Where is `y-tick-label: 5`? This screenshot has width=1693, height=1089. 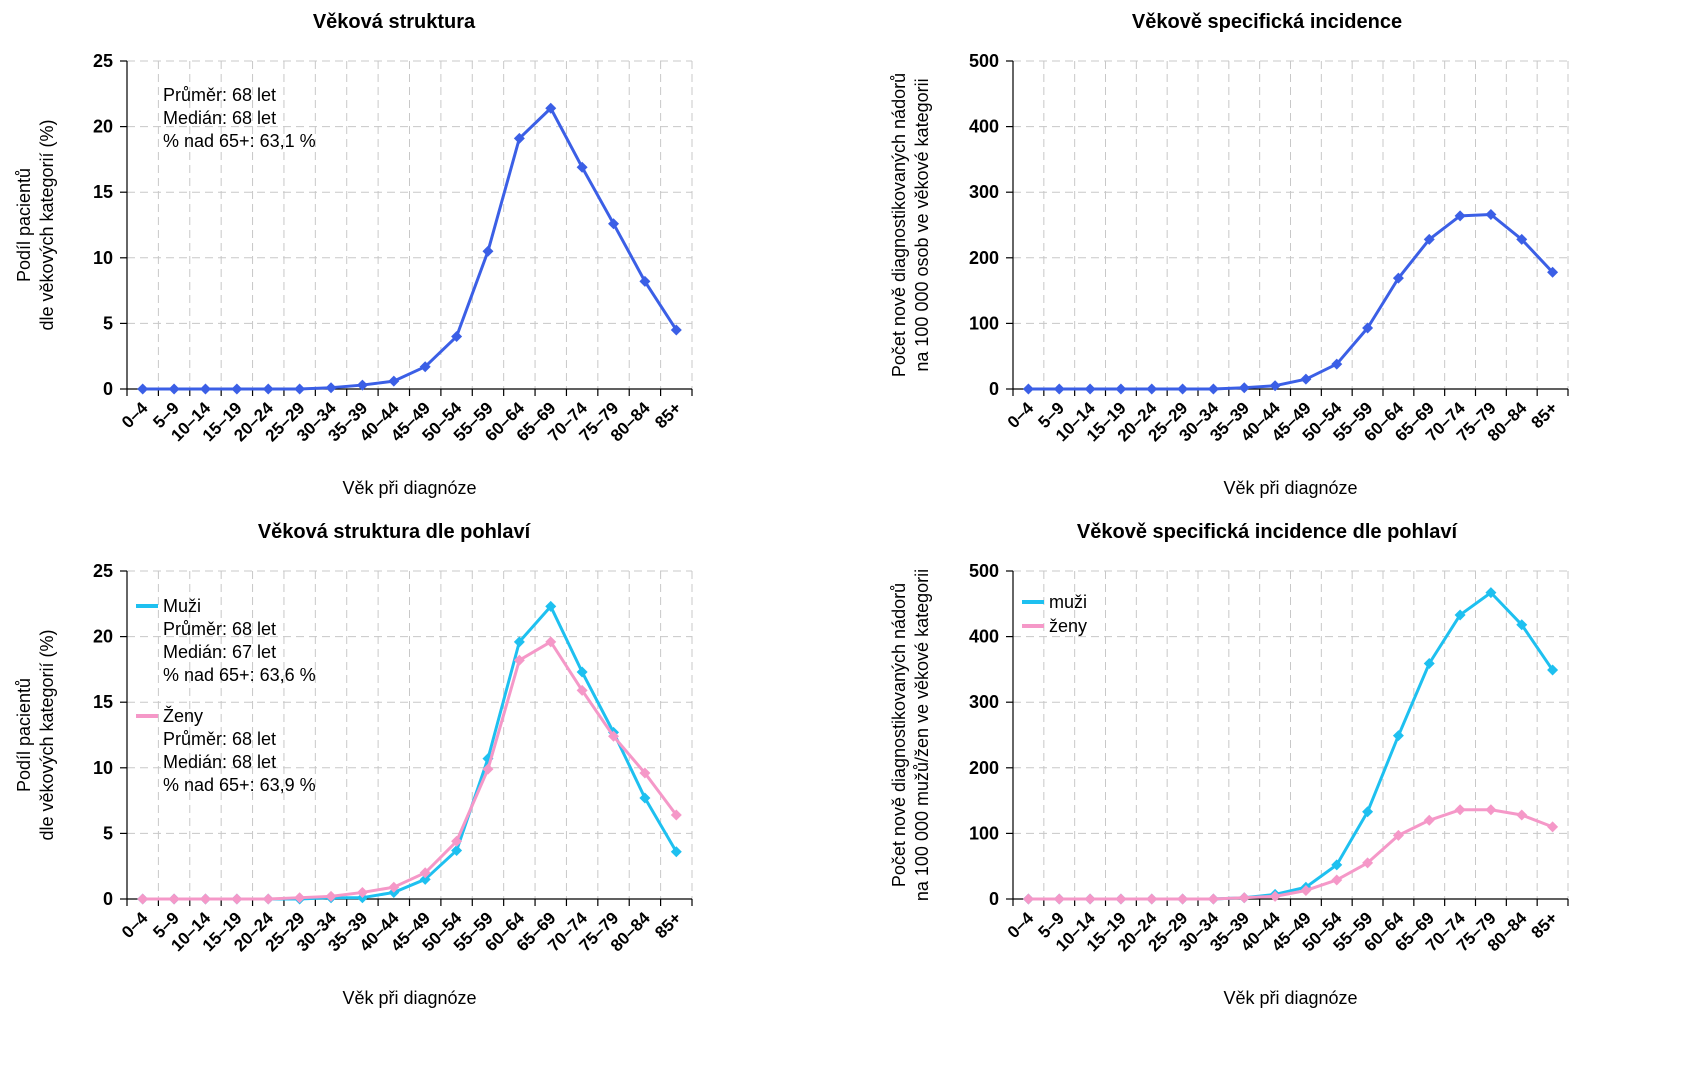
y-tick-label: 5 is located at coordinates (108, 833).